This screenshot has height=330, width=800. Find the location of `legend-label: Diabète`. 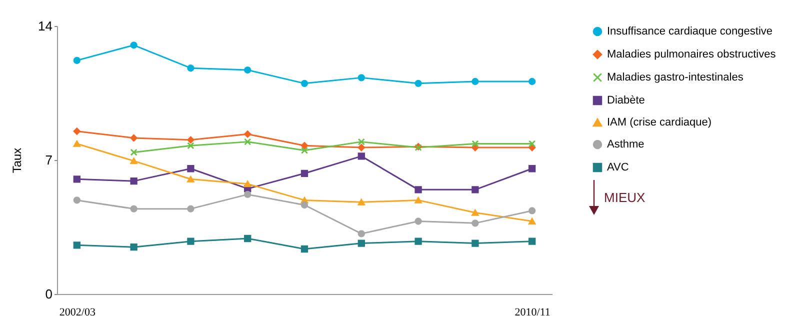

legend-label: Diabète is located at coordinates (626, 100).